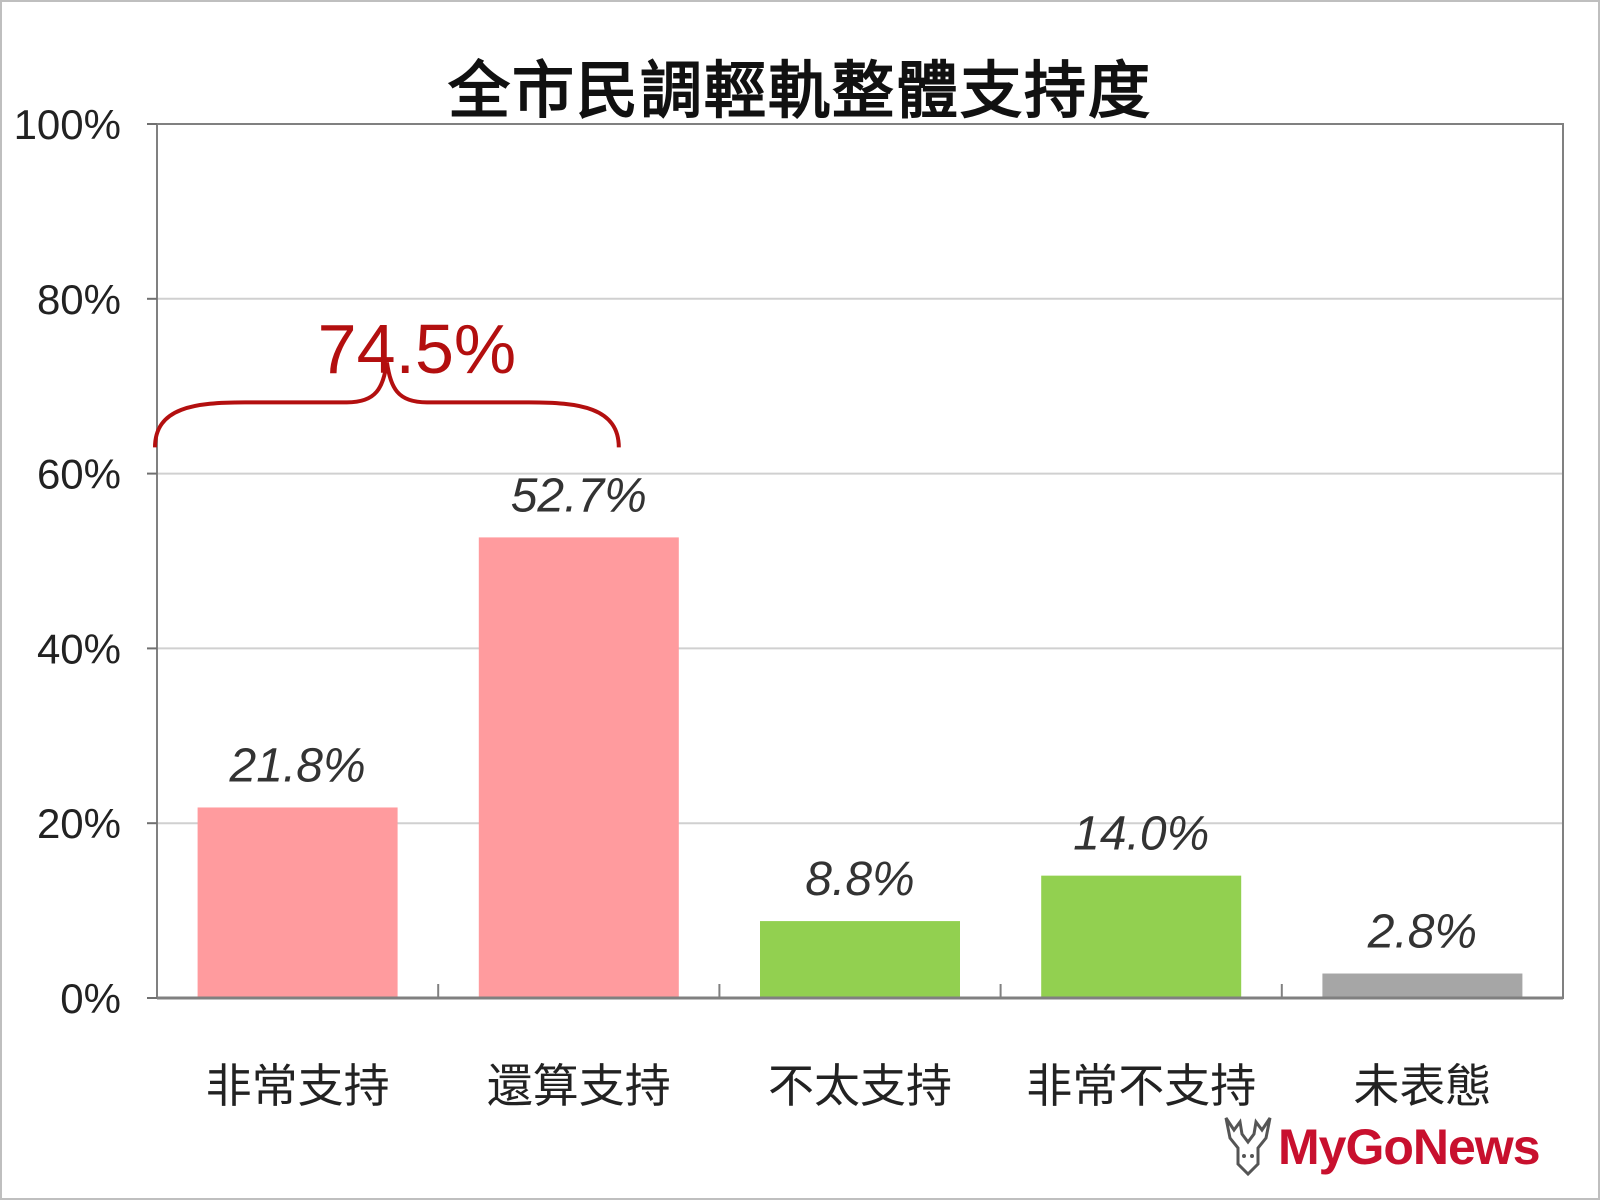 Image resolution: width=1600 pixels, height=1200 pixels. What do you see at coordinates (860, 1048) in the screenshot?
I see `x-axis-ticks: 非常支持 還算支持 不太支持 非常不支持 未表態` at bounding box center [860, 1048].